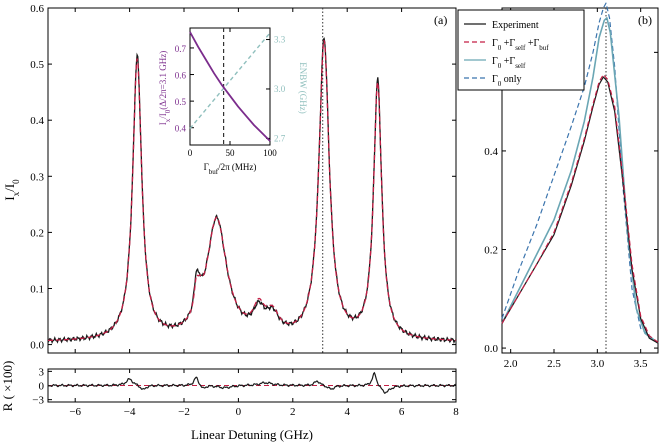 Image resolution: width=664 pixels, height=445 pixels. Describe the element at coordinates (293, 412) in the screenshot. I see `x-tick-label: 2` at that location.